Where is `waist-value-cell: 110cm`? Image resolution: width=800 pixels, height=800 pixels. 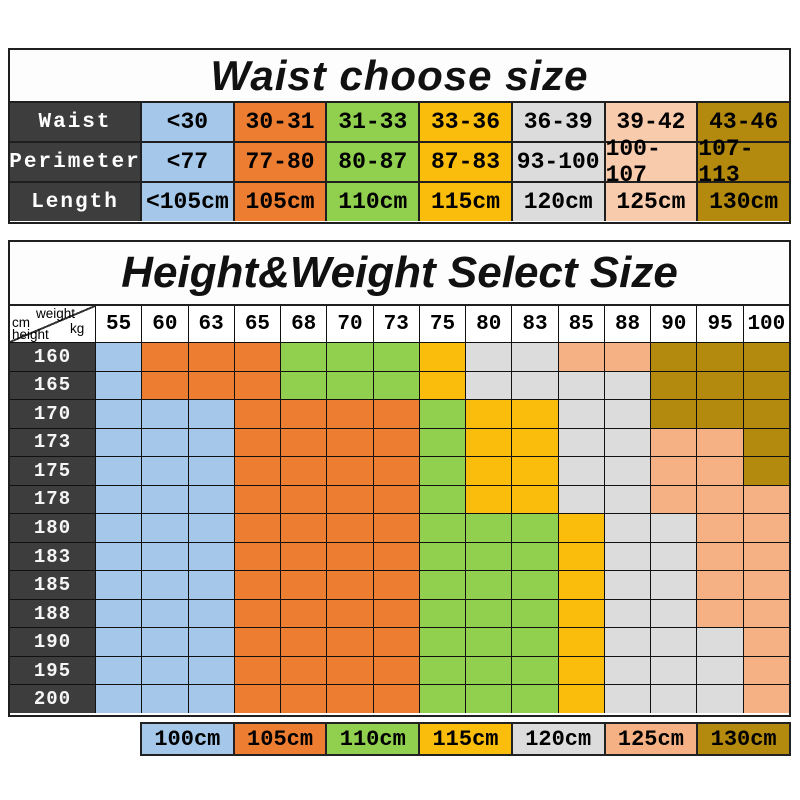 waist-value-cell: 110cm is located at coordinates (373, 202).